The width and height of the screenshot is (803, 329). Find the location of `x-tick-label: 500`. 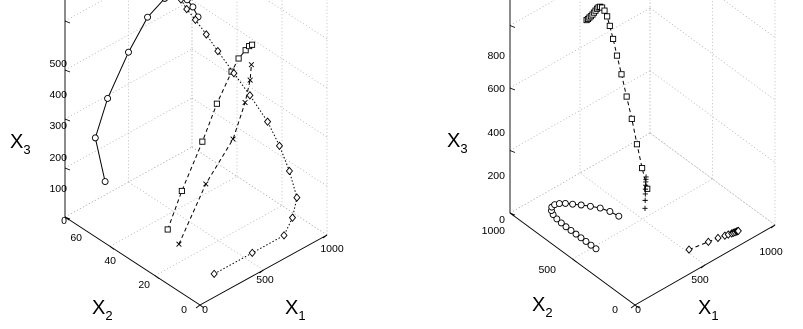

x-tick-label: 500 is located at coordinates (700, 280).